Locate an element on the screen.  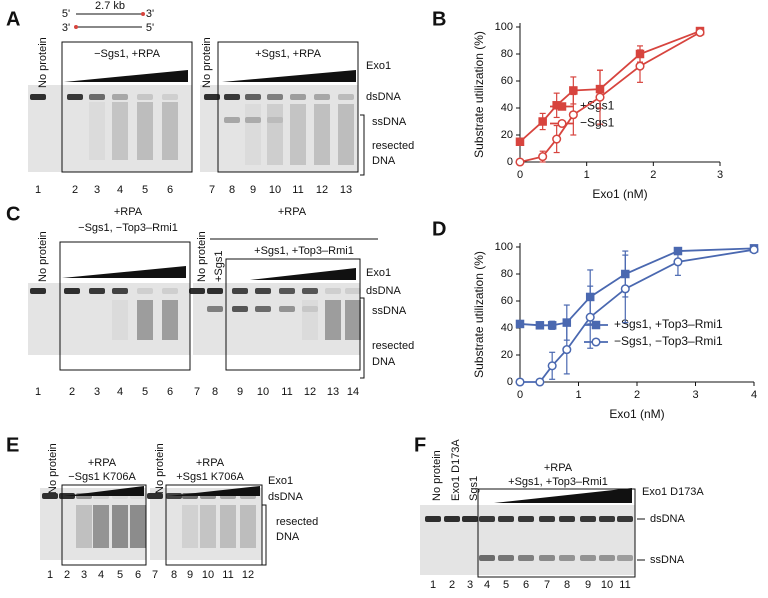
x-tick-label: 0 is located at coordinates (520, 175).